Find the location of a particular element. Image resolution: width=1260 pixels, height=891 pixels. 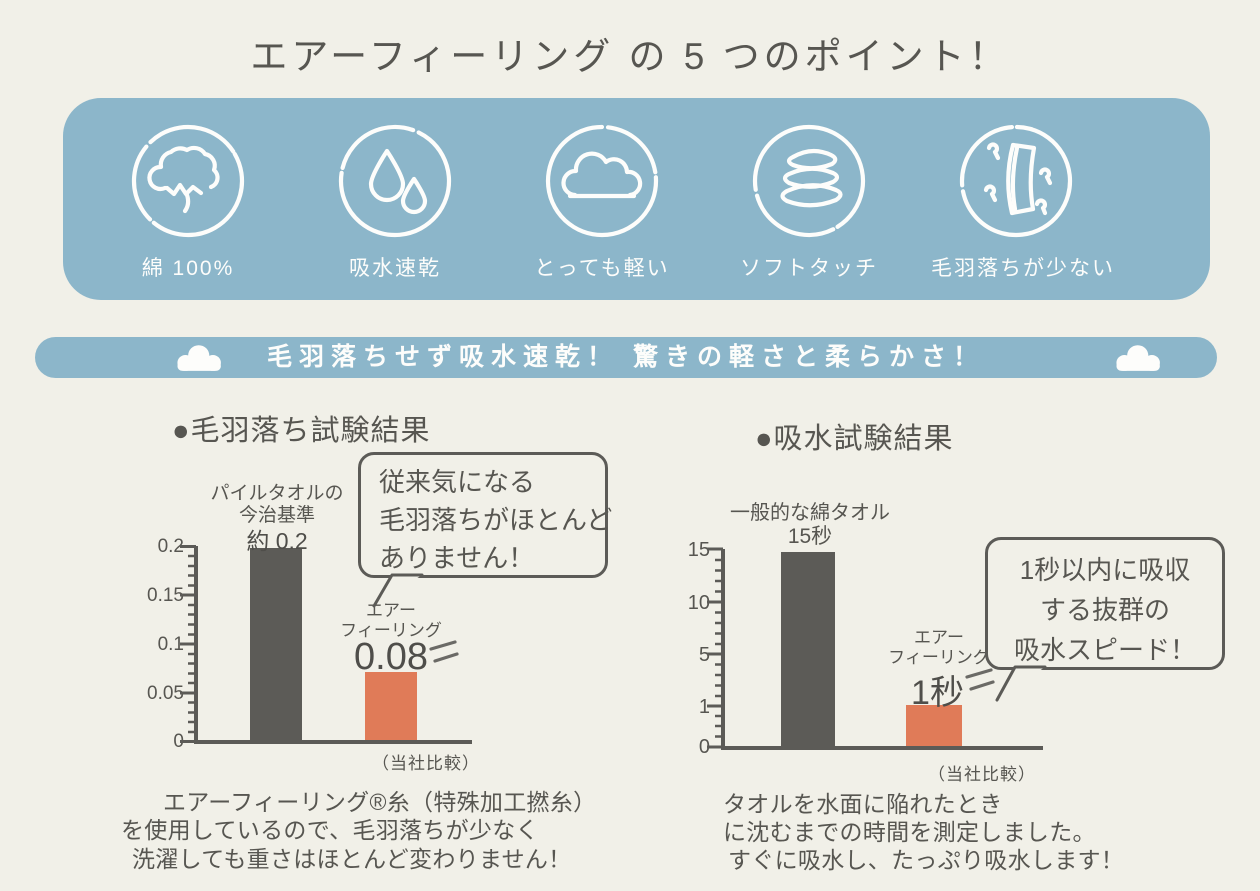

feature-absorb: 吸水速乾 is located at coordinates (395, 198).